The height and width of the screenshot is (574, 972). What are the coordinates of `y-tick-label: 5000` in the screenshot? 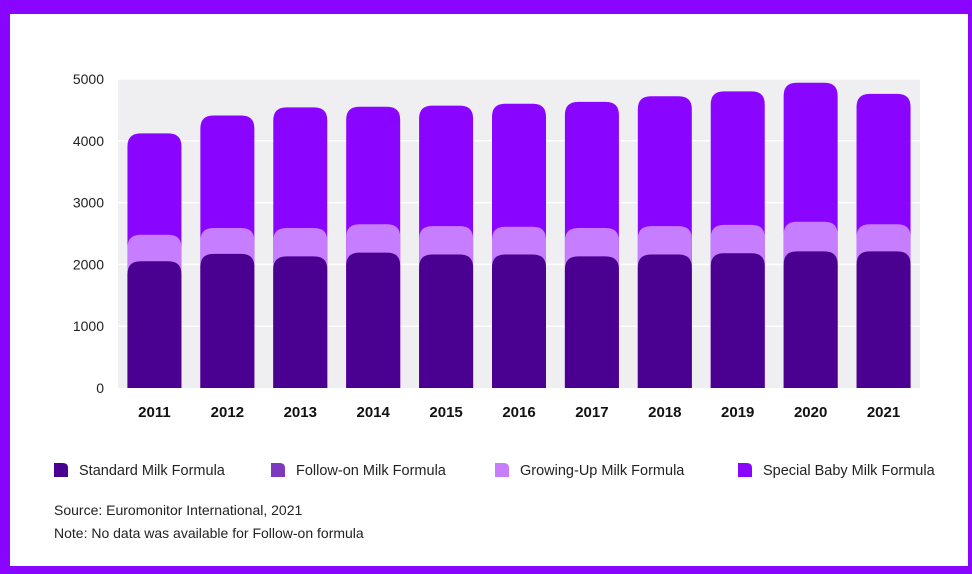 It's located at (88, 79).